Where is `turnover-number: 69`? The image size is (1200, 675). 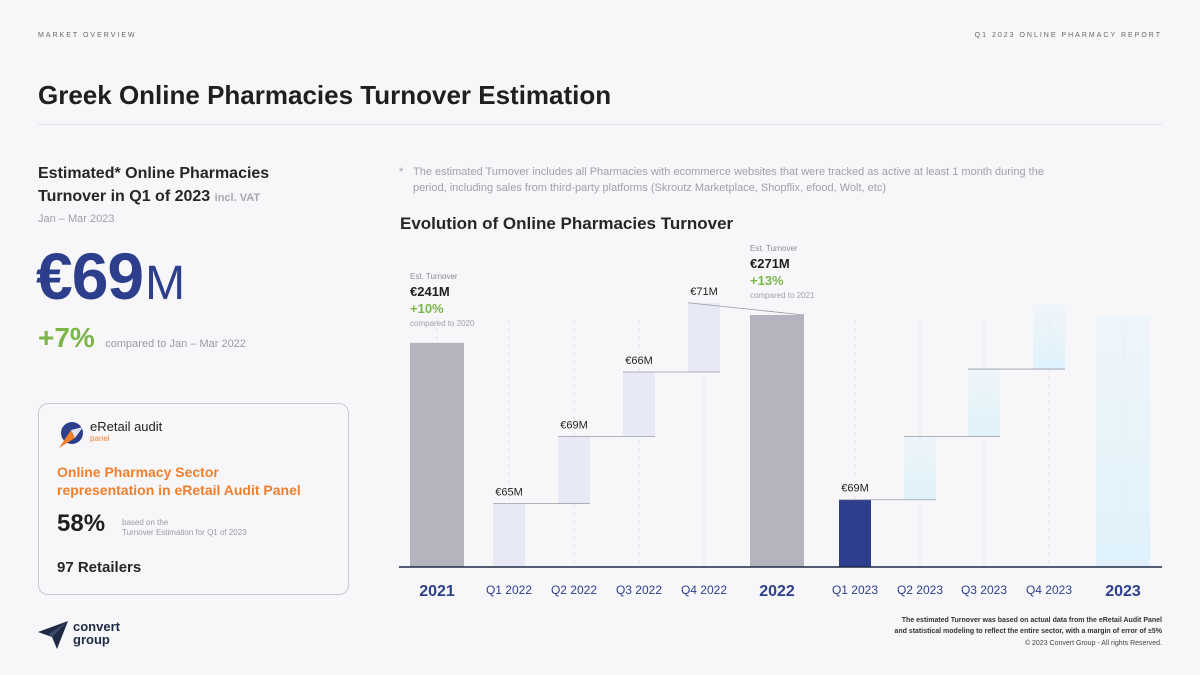
turnover-number: 69 is located at coordinates (107, 276).